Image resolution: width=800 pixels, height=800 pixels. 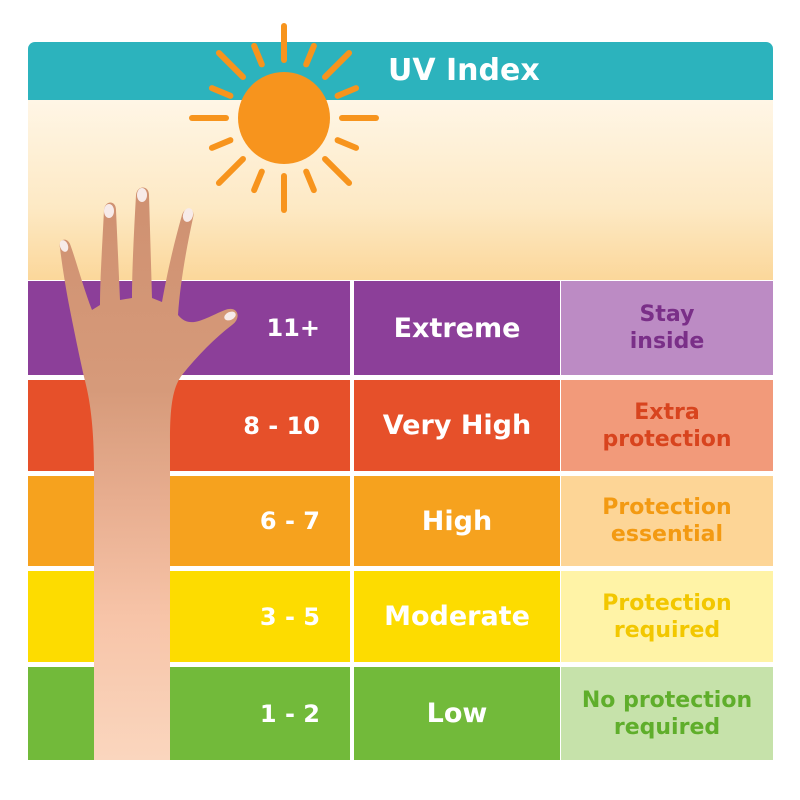 What do you see at coordinates (457, 521) in the screenshot?
I see `uv-level: High` at bounding box center [457, 521].